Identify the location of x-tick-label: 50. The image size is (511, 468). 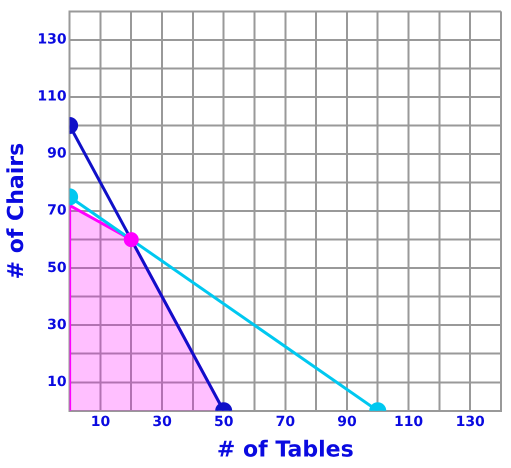
(224, 422).